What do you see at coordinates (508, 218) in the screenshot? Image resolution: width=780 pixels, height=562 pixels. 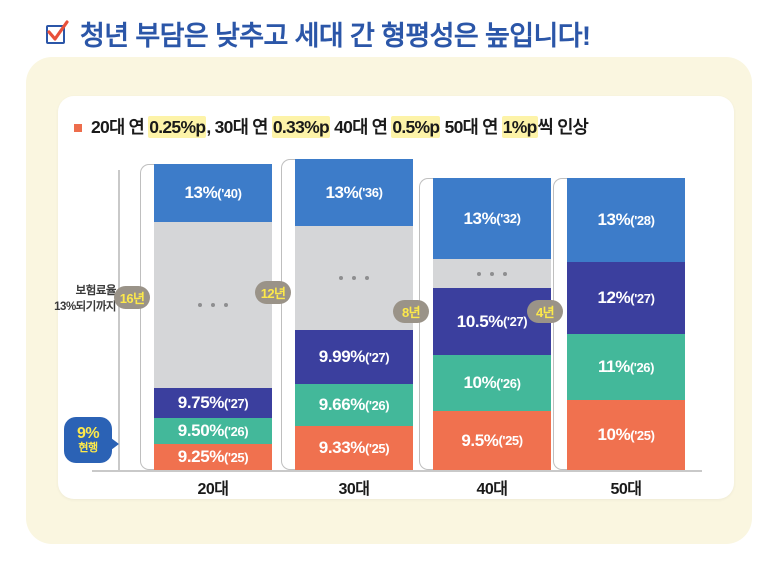 I see `segment-year: ('32)` at bounding box center [508, 218].